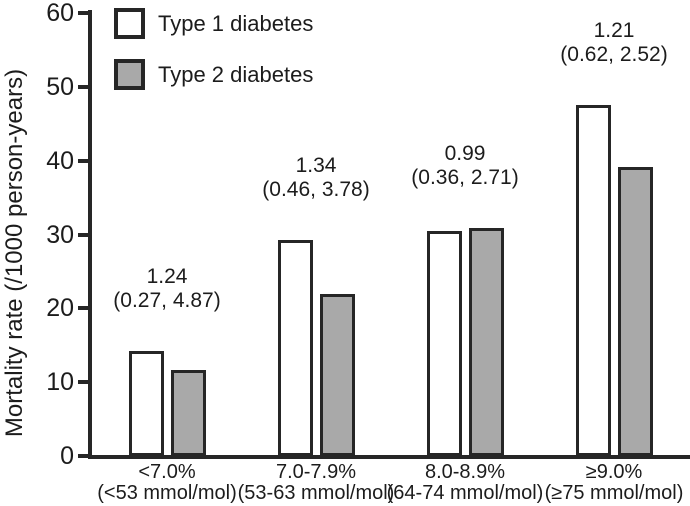 Image resolution: width=690 pixels, height=506 pixels. What do you see at coordinates (316, 493) in the screenshot?
I see `category-range-mmol: (53-63 mmol/mol)` at bounding box center [316, 493].